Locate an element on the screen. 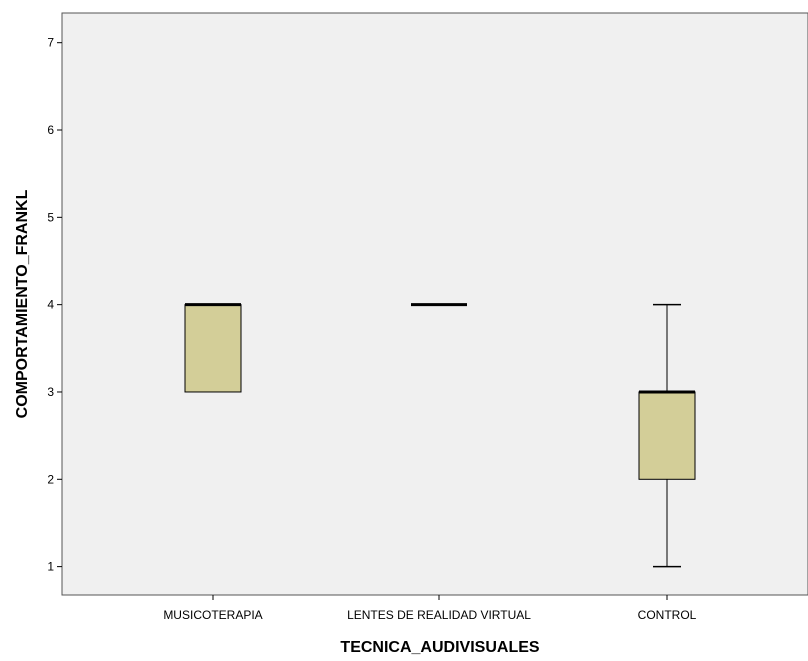  x-axis-label: TECNICA_AUDIVISUALES is located at coordinates (439, 647).